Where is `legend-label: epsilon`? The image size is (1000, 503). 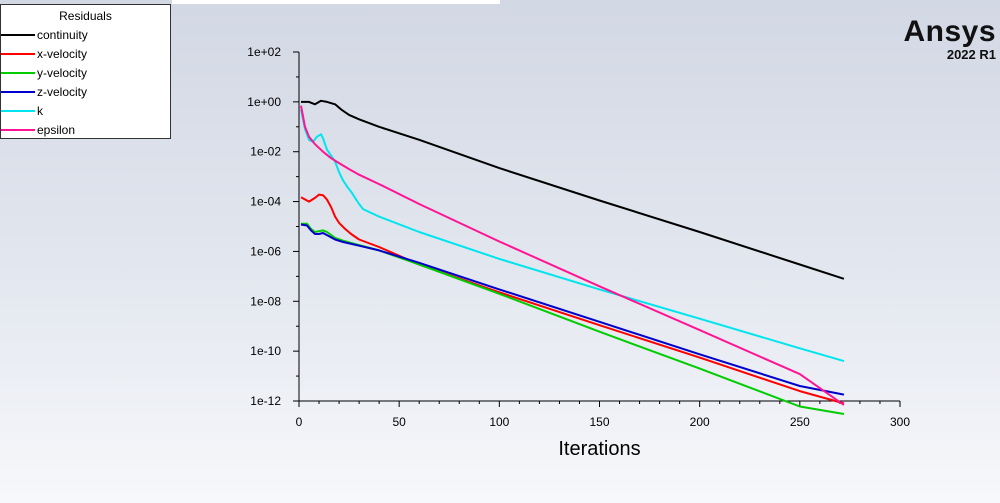
legend-label: epsilon is located at coordinates (56, 129).